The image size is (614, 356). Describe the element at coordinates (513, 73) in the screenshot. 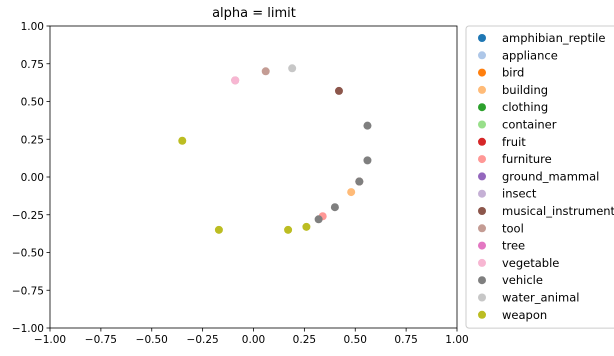

I see `legend-label: bird` at that location.